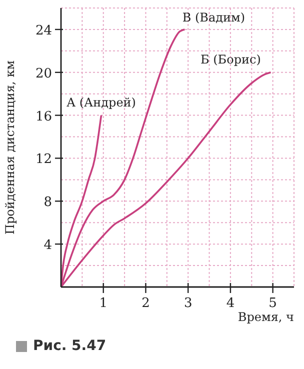  What do you see at coordinates (188, 303) in the screenshot?
I see `x-tick-label: 3` at bounding box center [188, 303].